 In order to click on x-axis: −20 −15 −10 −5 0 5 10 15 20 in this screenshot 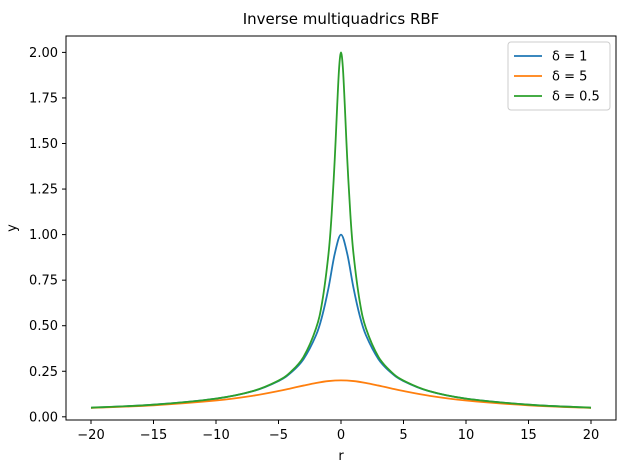, I will do `click(338, 431)`.